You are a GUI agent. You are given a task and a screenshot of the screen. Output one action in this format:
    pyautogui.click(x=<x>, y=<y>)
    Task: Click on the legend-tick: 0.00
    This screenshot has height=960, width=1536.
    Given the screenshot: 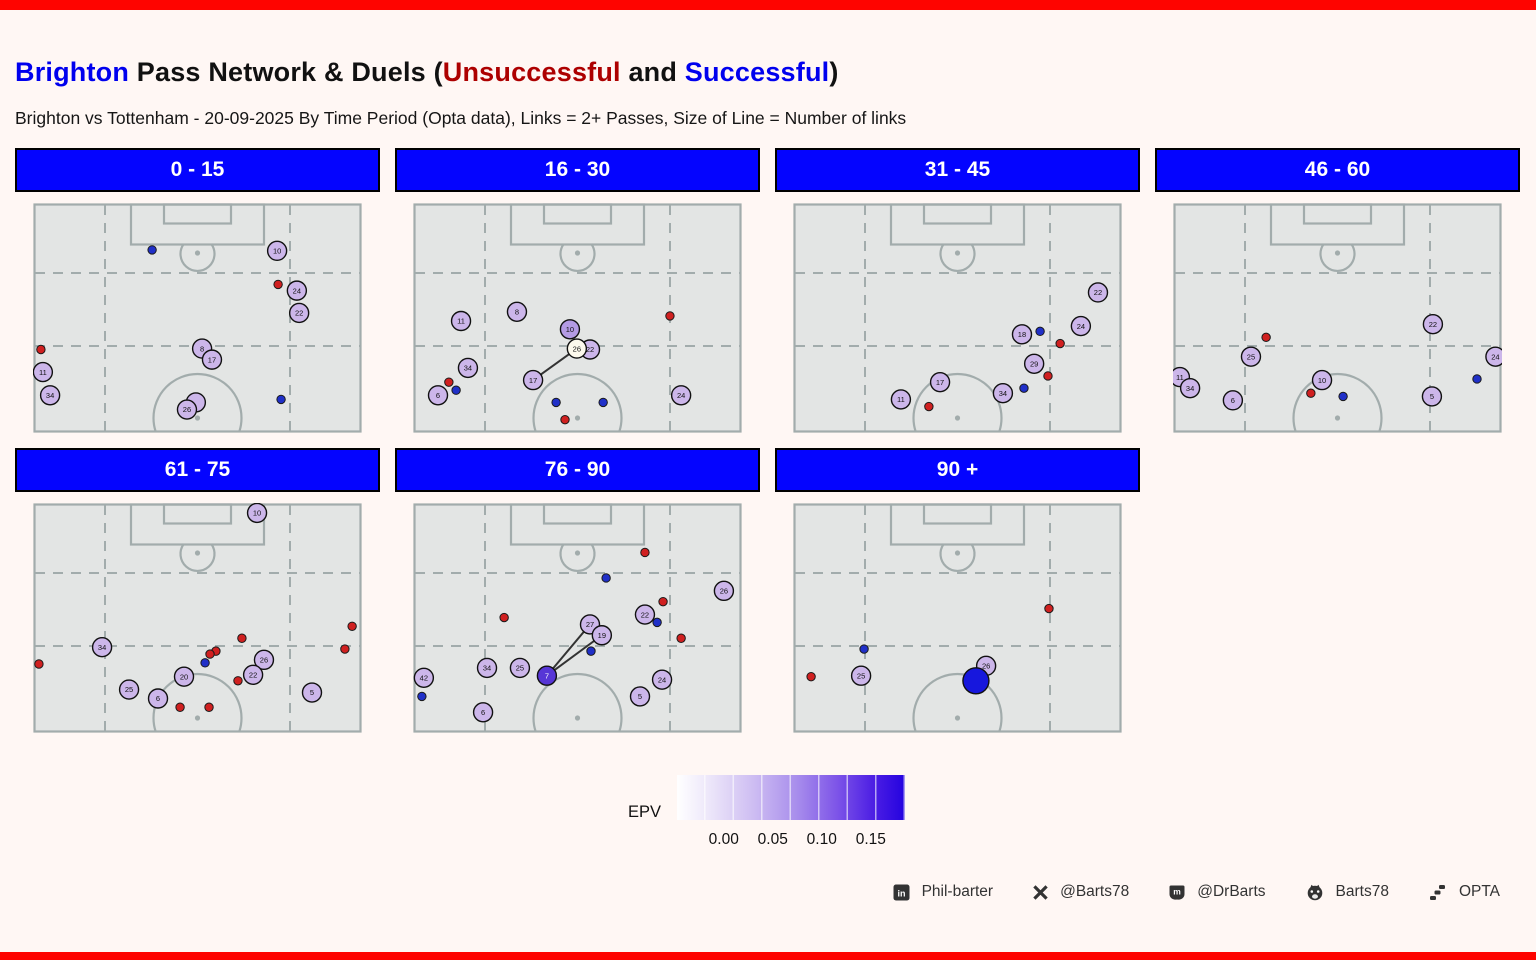 What is the action you would take?
    pyautogui.click(x=723, y=839)
    